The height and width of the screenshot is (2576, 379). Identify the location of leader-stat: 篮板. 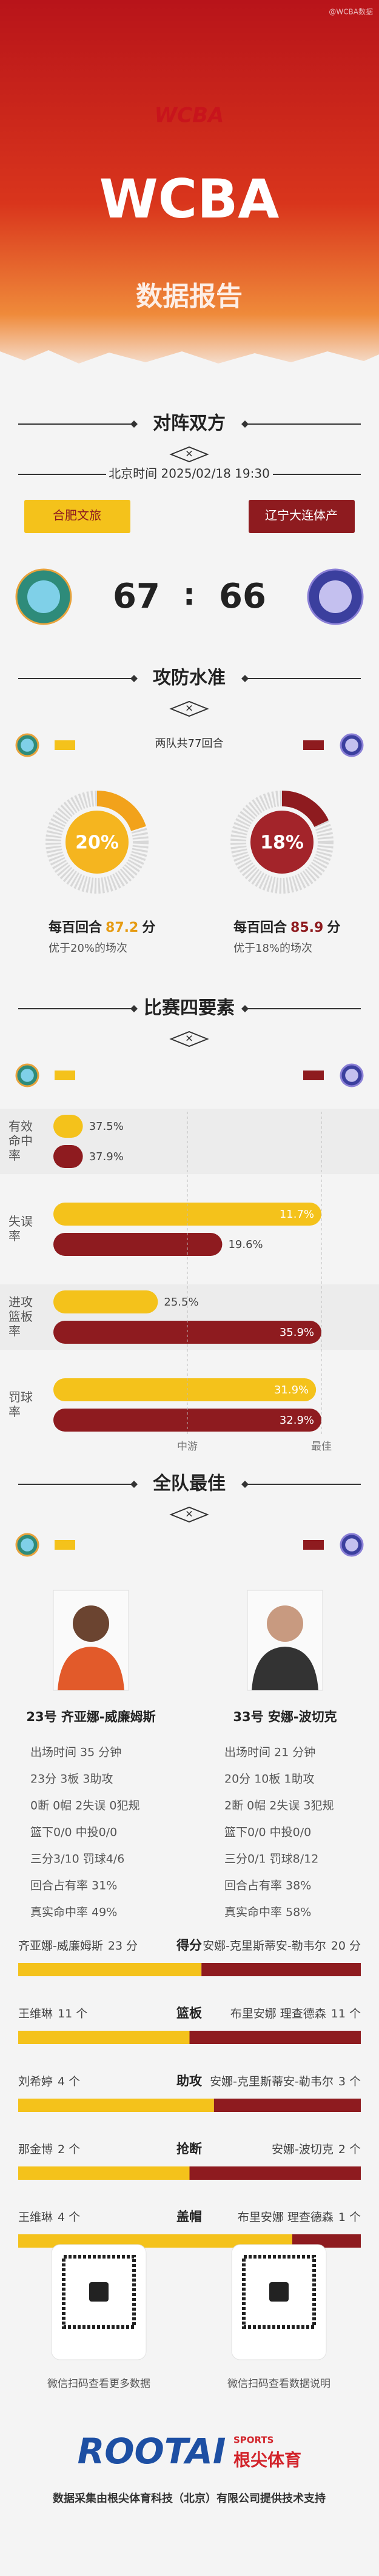
(190, 2013).